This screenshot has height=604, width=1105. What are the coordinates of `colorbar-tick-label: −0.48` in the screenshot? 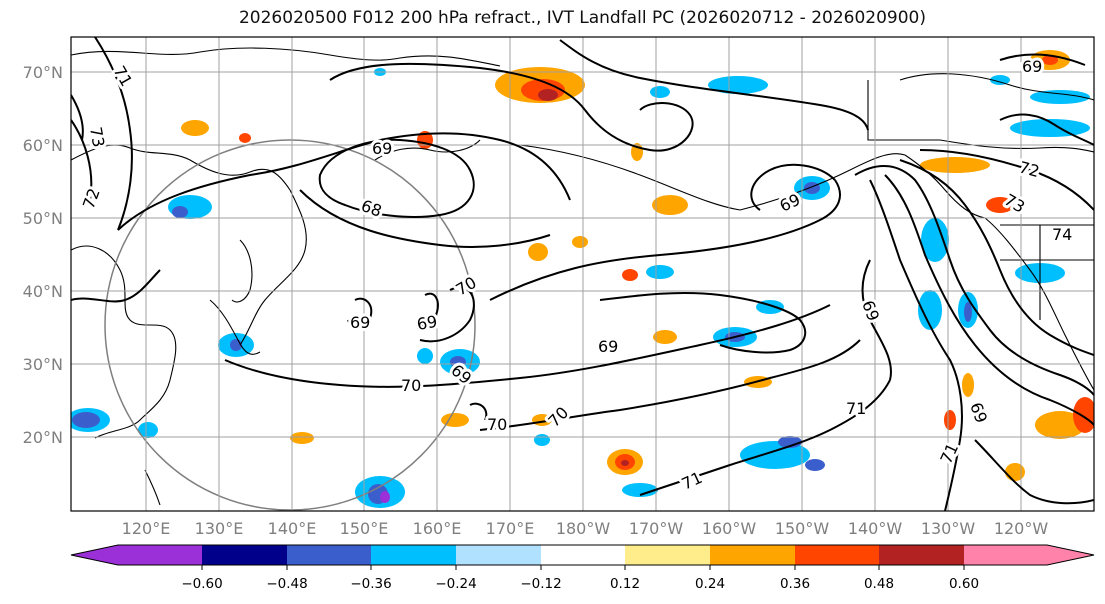 It's located at (286, 584).